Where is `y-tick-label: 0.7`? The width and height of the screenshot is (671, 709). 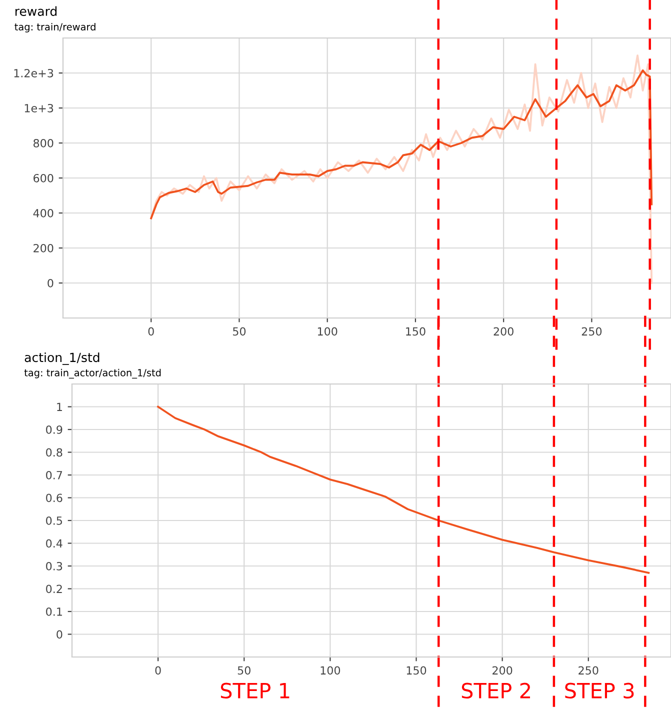 y-tick-label: 0.7 is located at coordinates (54, 475).